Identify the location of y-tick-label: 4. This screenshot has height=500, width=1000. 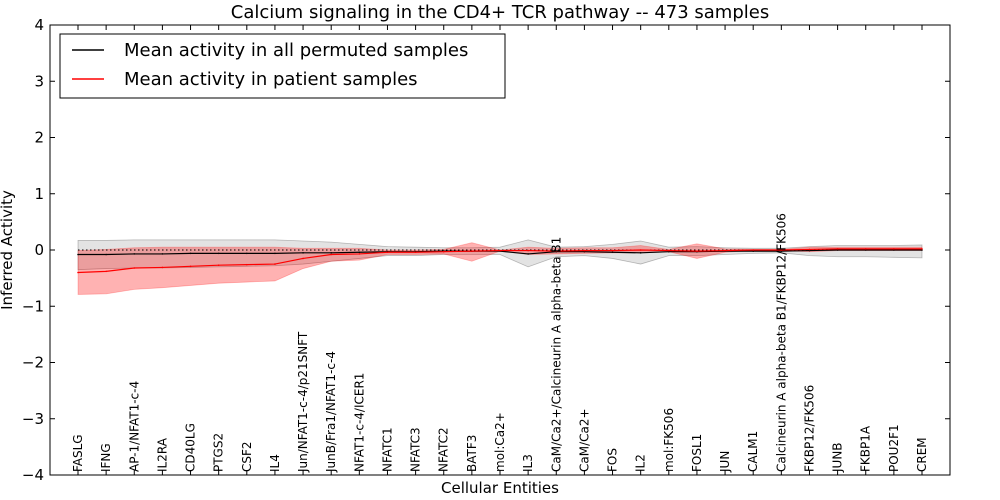
(39, 25).